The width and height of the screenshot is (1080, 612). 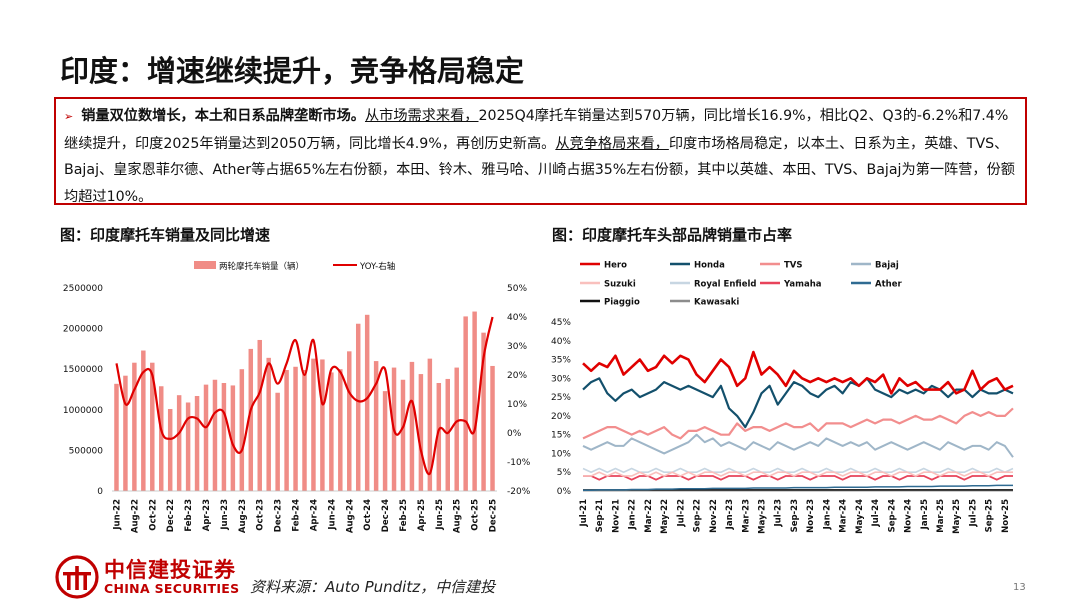 What do you see at coordinates (730, 514) in the screenshot?
I see `x-tick-label: Jan-23` at bounding box center [730, 514].